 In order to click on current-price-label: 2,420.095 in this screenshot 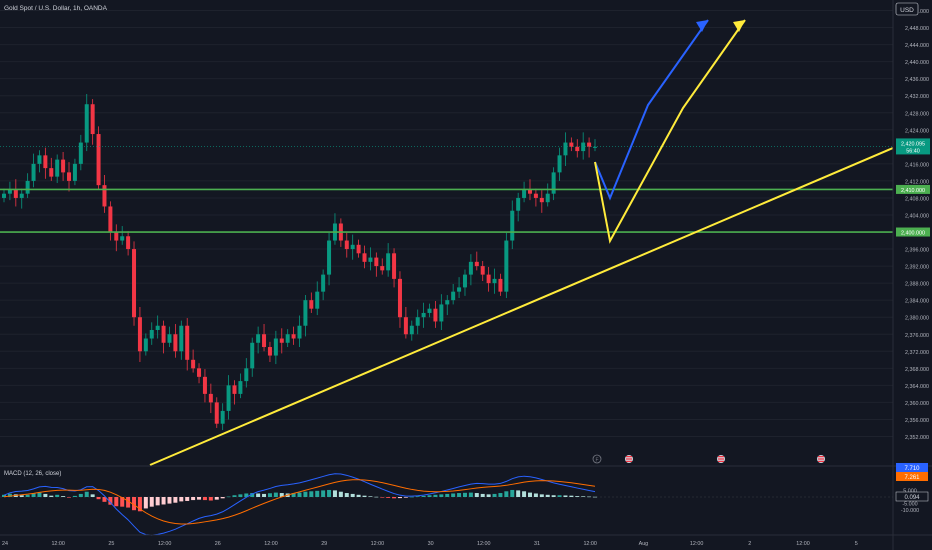, I will do `click(913, 144)`.